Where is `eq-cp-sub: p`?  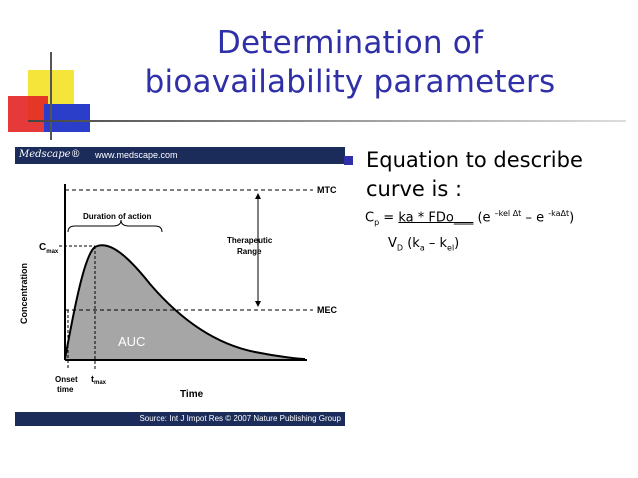
eq-cp-sub: p is located at coordinates (377, 222).